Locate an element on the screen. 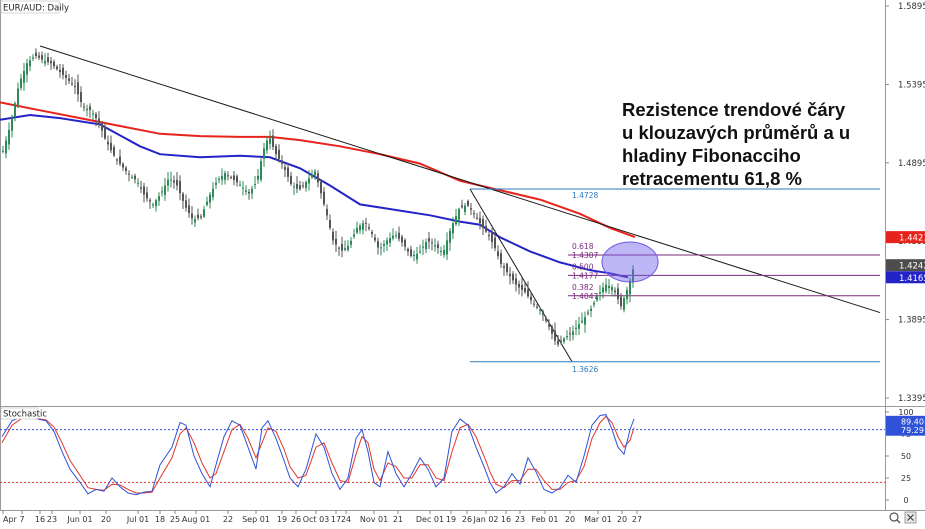  time-tick-label: Jan 02 is located at coordinates (485, 519).